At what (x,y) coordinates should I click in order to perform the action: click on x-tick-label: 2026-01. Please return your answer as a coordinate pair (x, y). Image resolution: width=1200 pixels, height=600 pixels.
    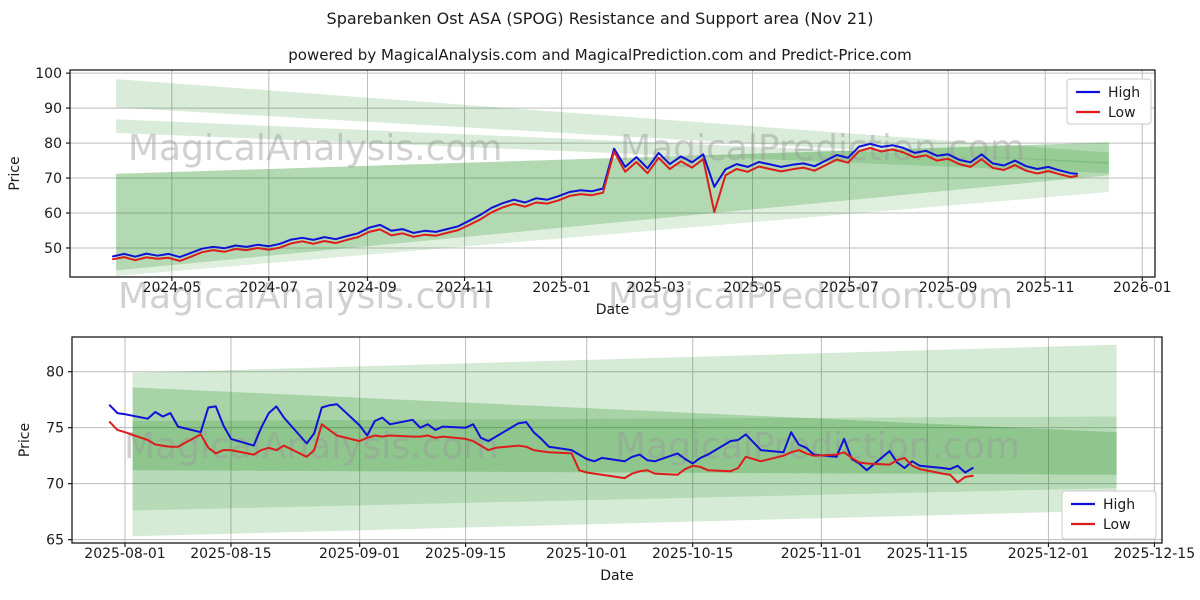
    Looking at the image, I should click on (1142, 288).